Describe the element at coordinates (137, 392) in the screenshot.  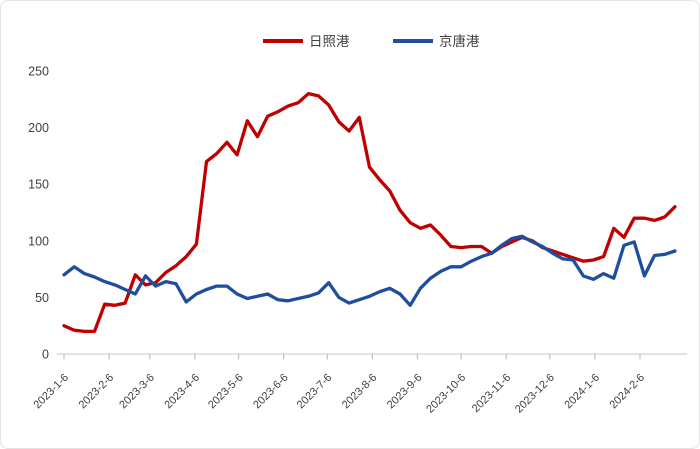
I see `x-tick-label: 2023-3-6` at that location.